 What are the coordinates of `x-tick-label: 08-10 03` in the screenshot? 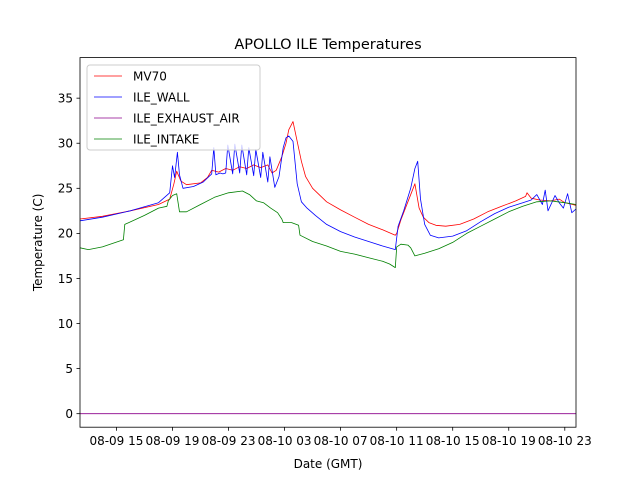 It's located at (285, 441).